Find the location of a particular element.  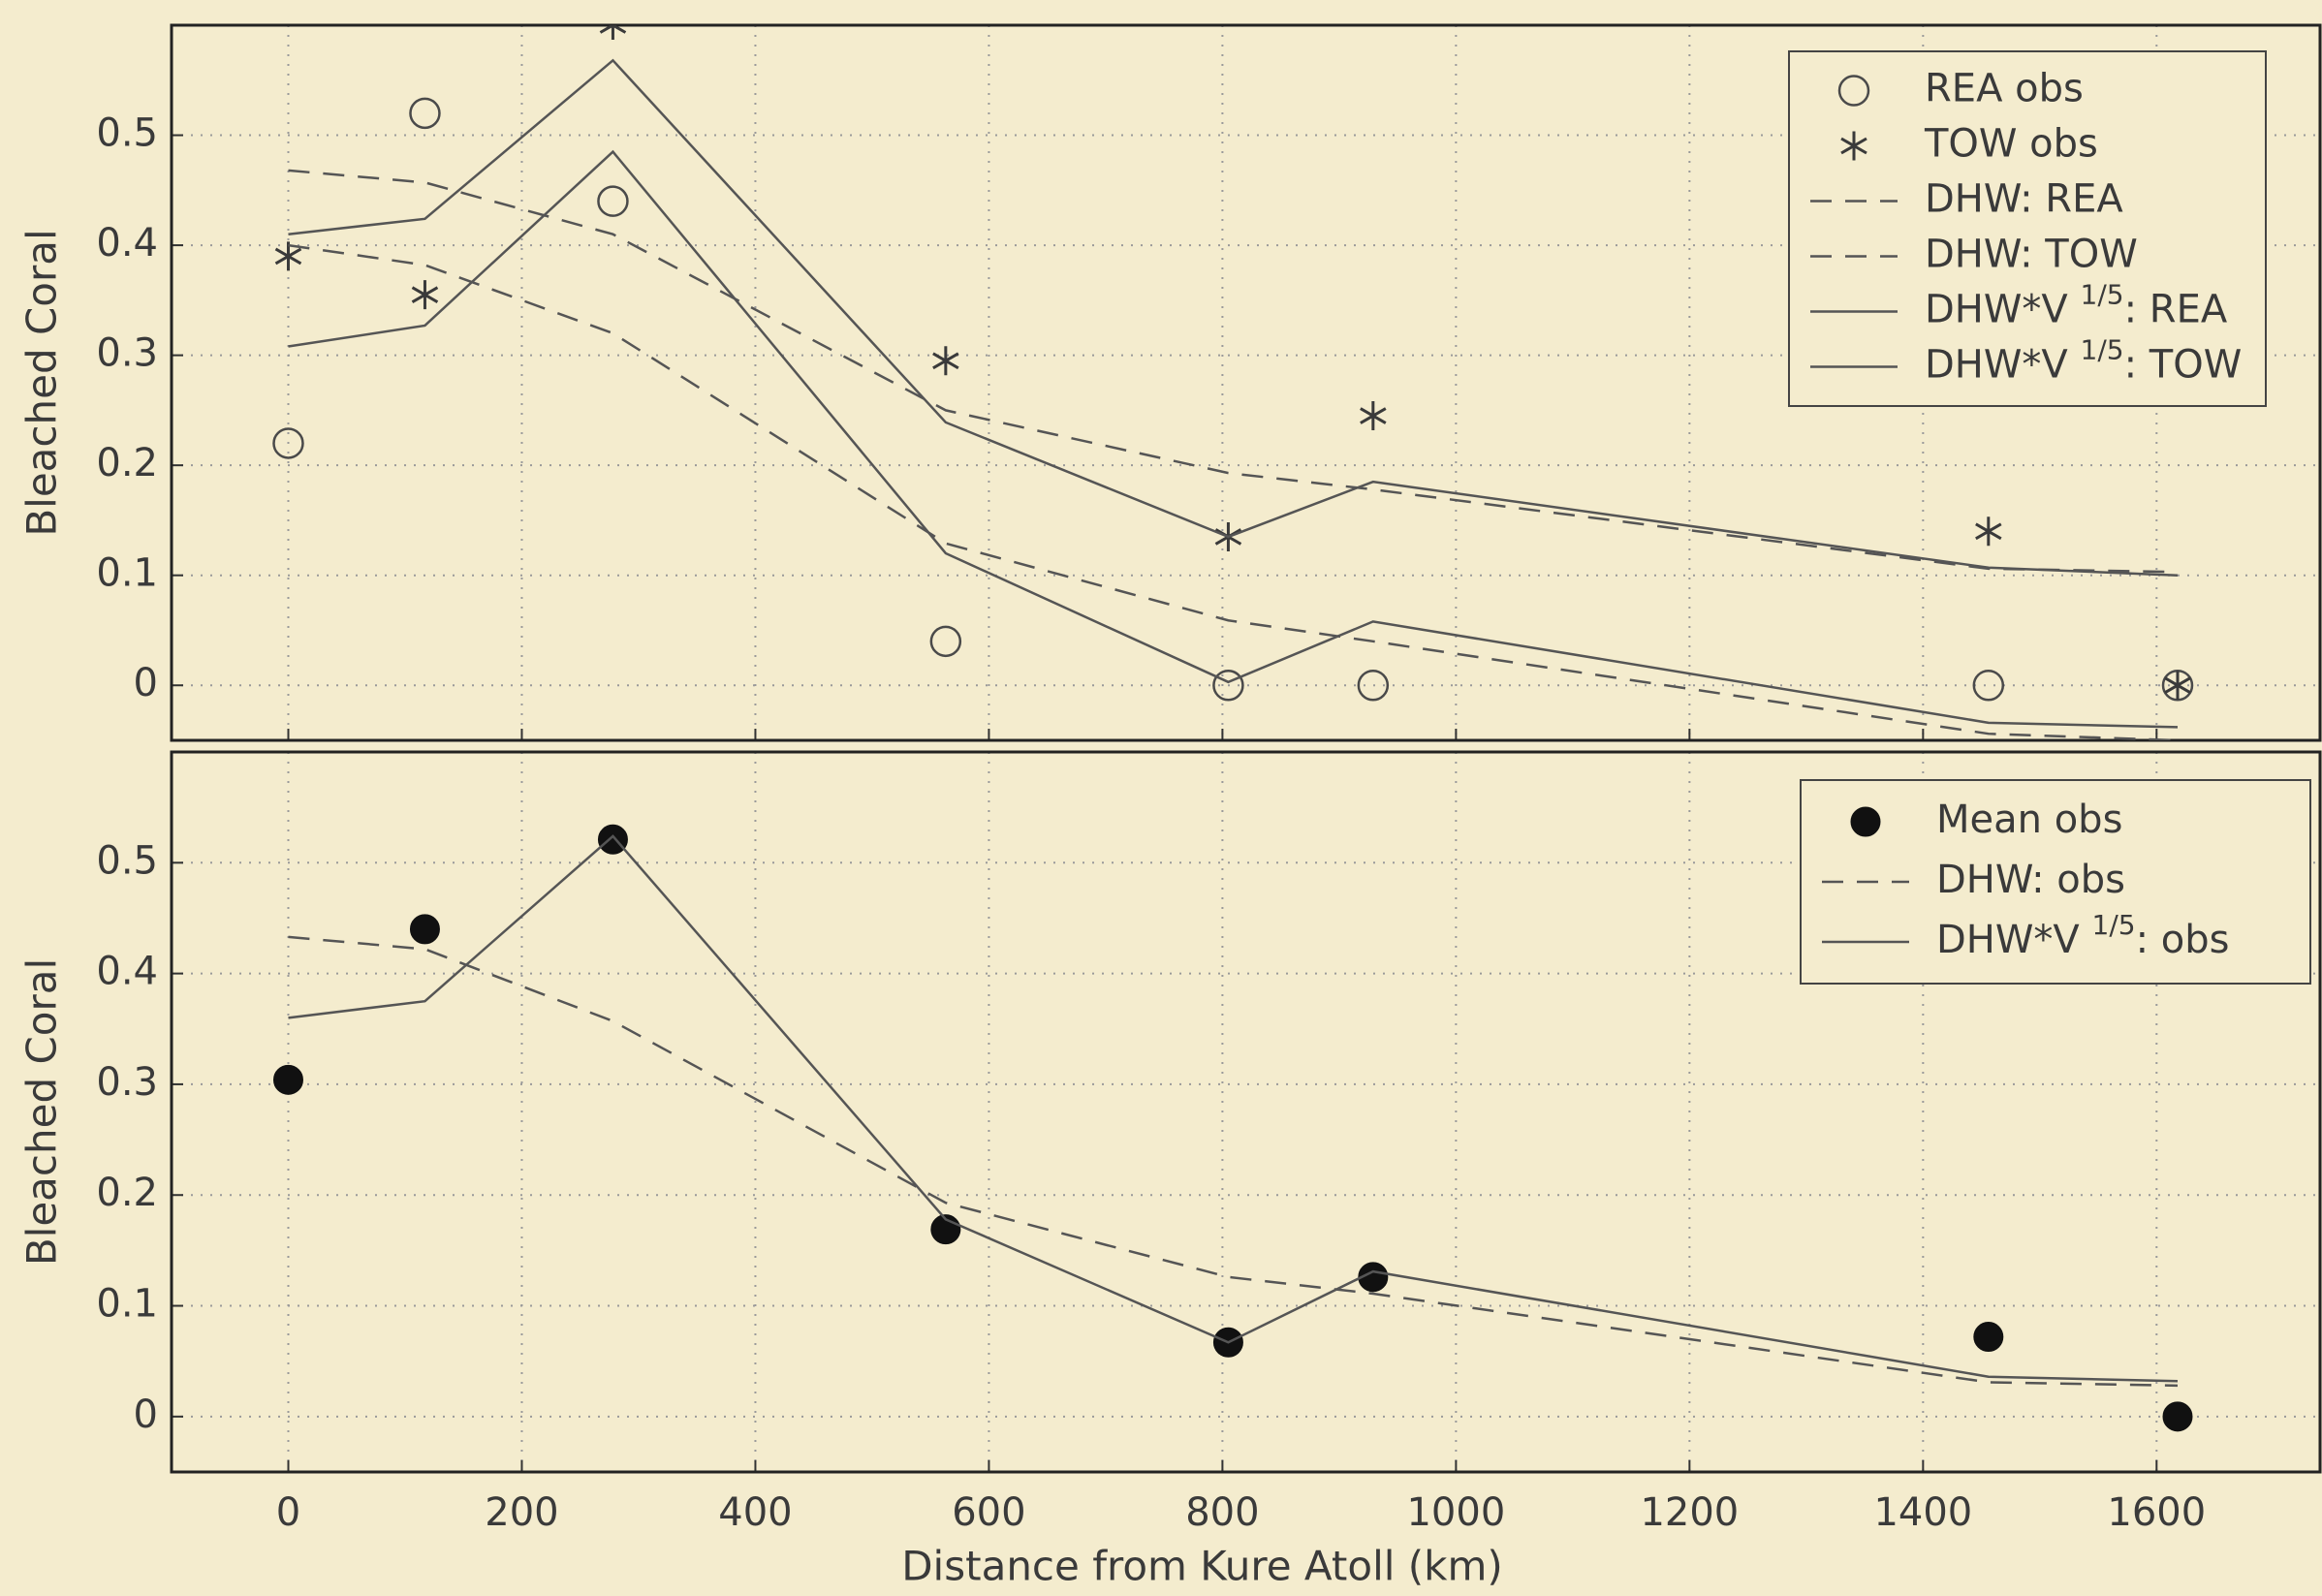

x-tick-label: 1600 is located at coordinates (2156, 1512).